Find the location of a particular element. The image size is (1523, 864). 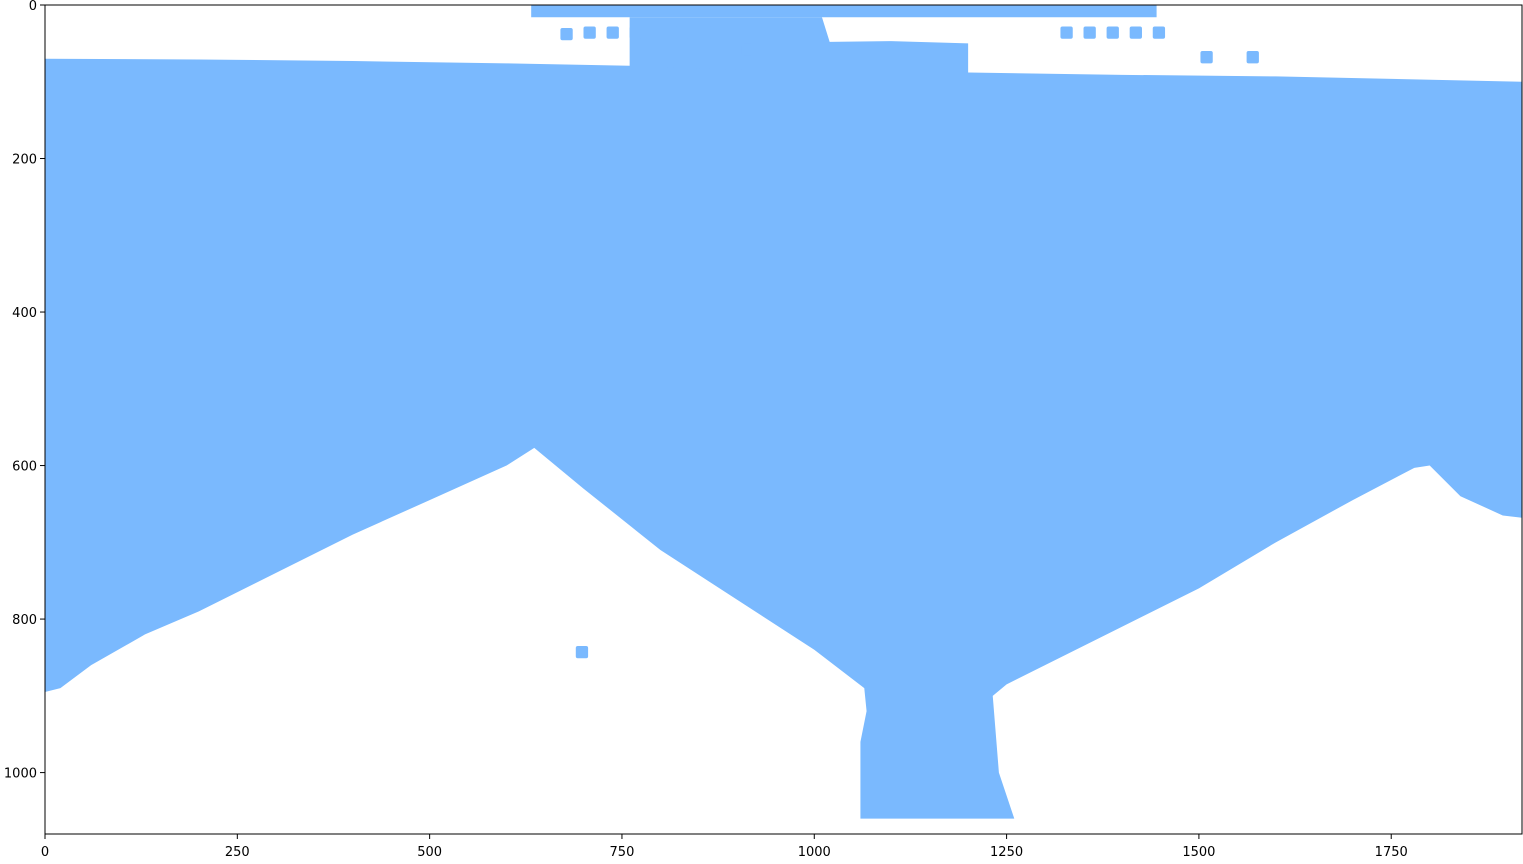

y-tick-label: 200 is located at coordinates (24, 160).